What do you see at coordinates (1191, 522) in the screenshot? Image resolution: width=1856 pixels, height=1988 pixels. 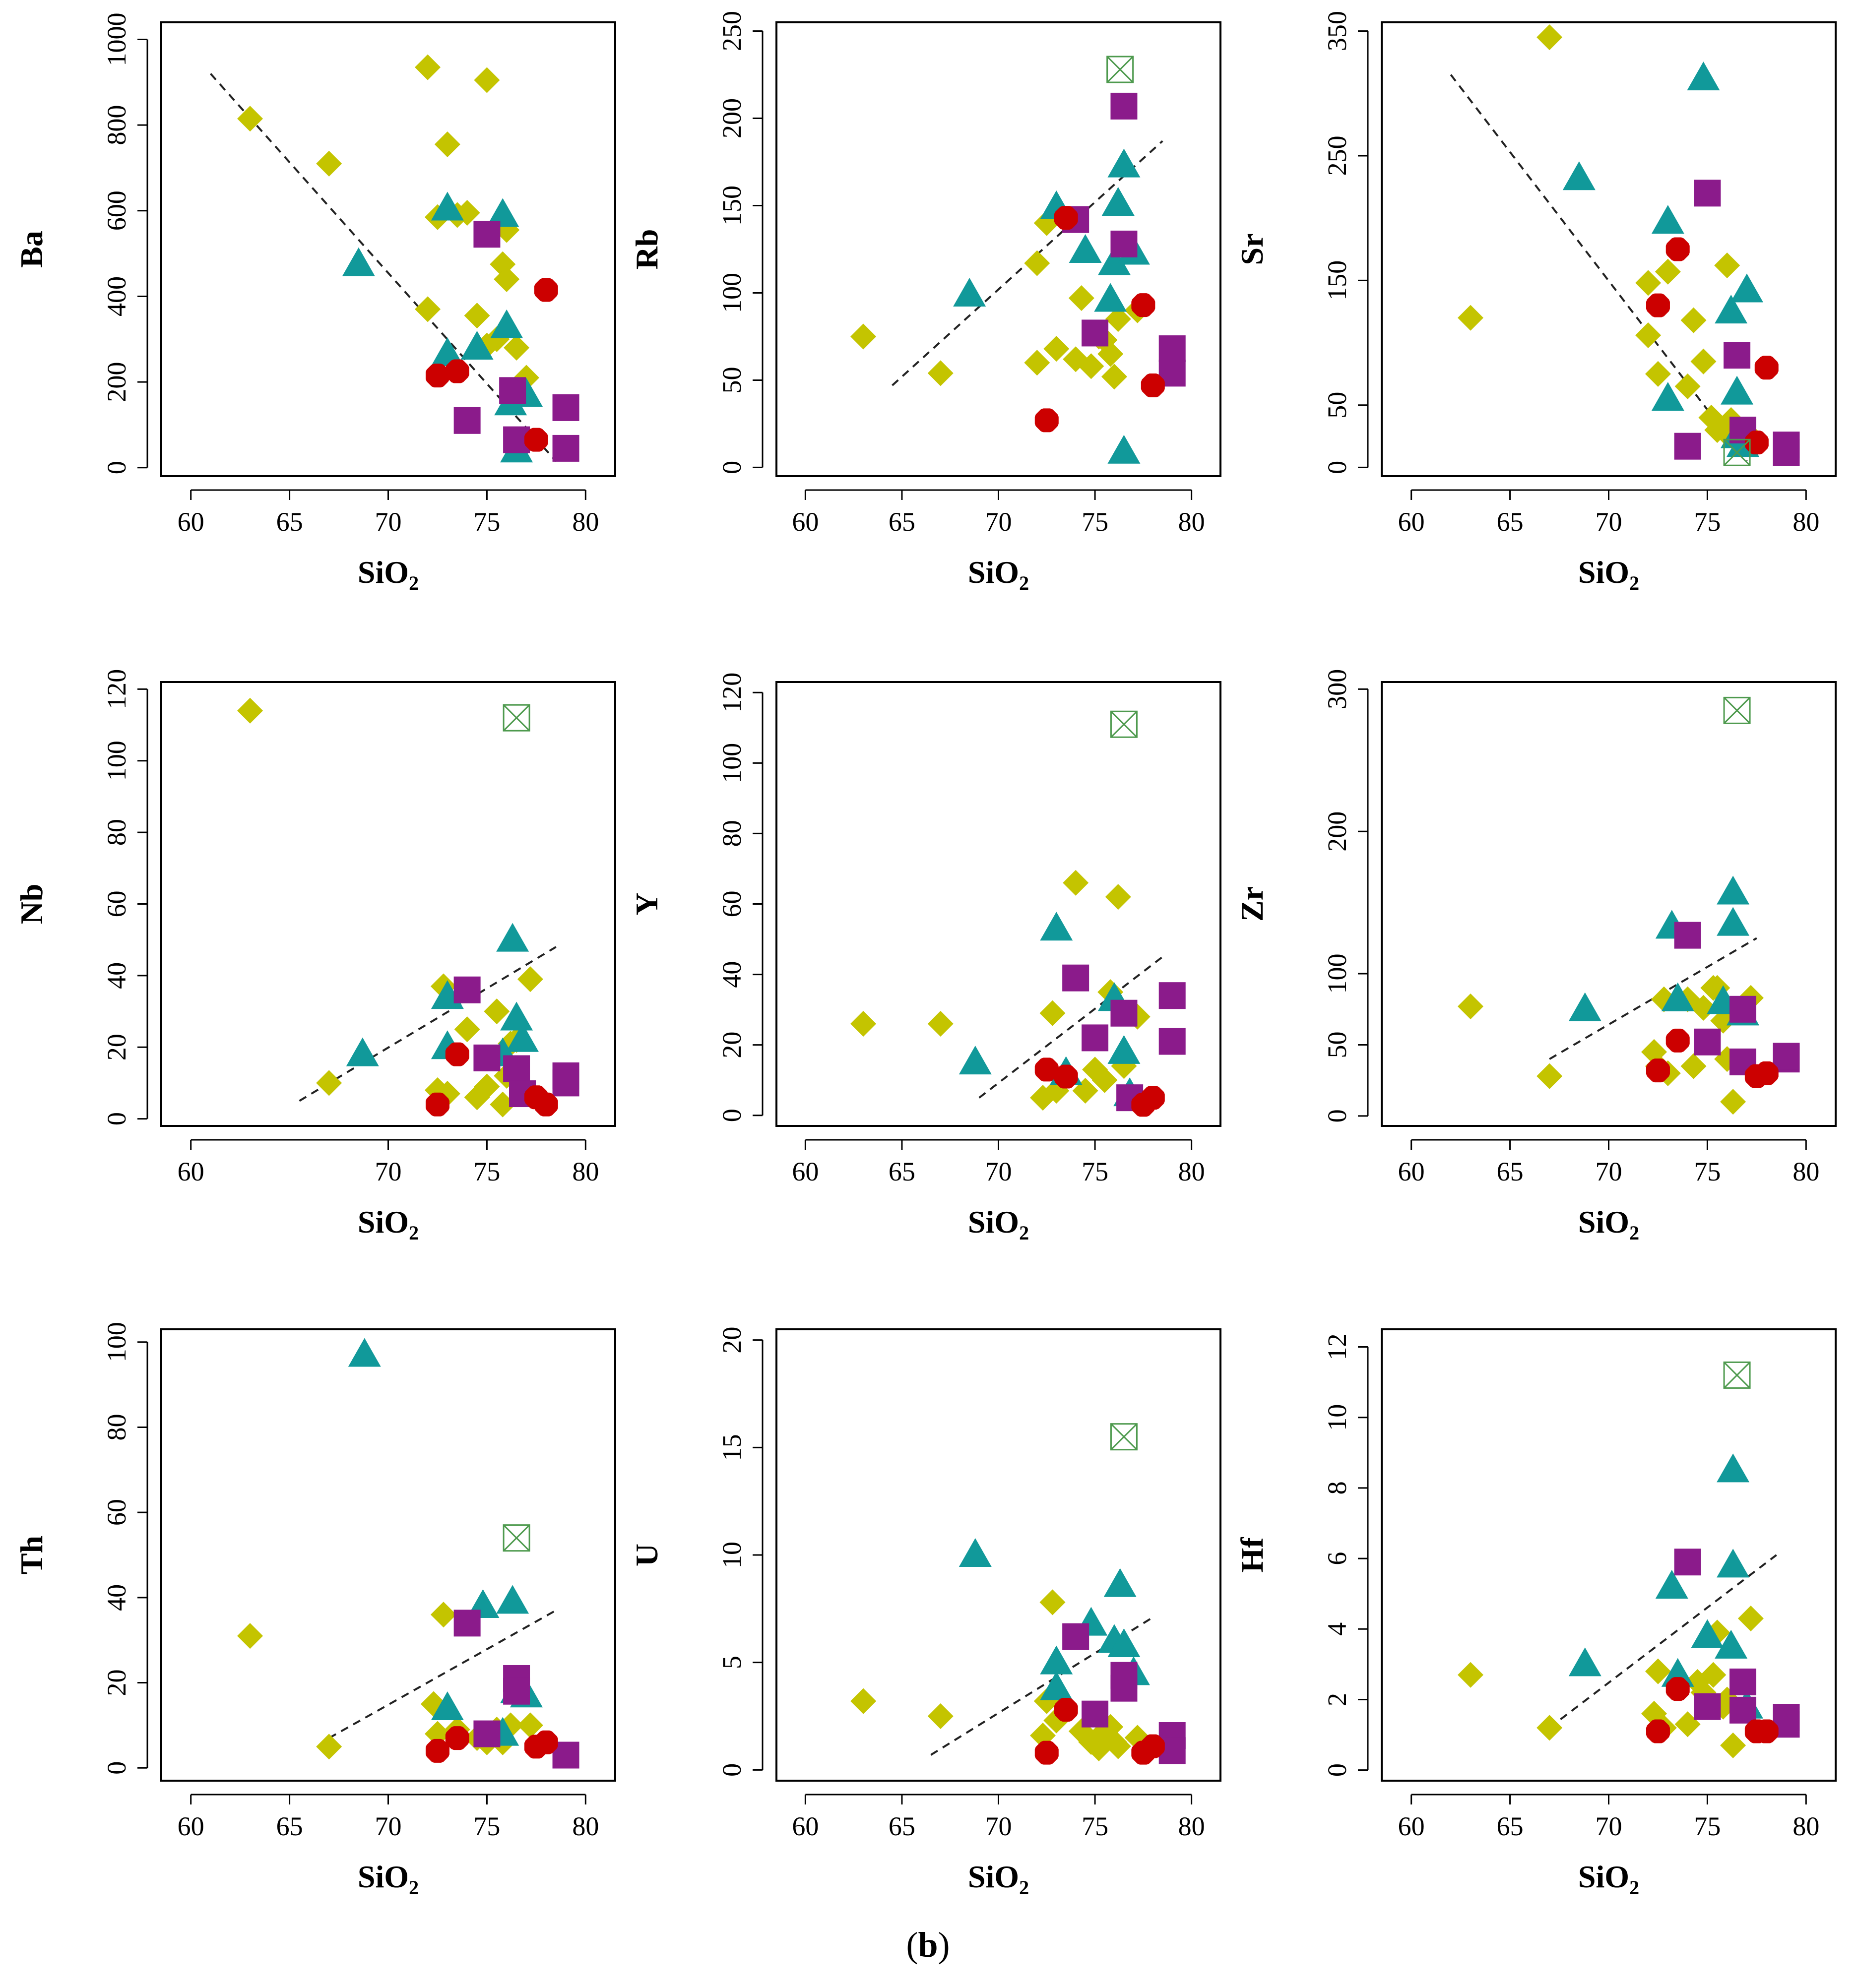 I see `x-tick-label: 80` at bounding box center [1191, 522].